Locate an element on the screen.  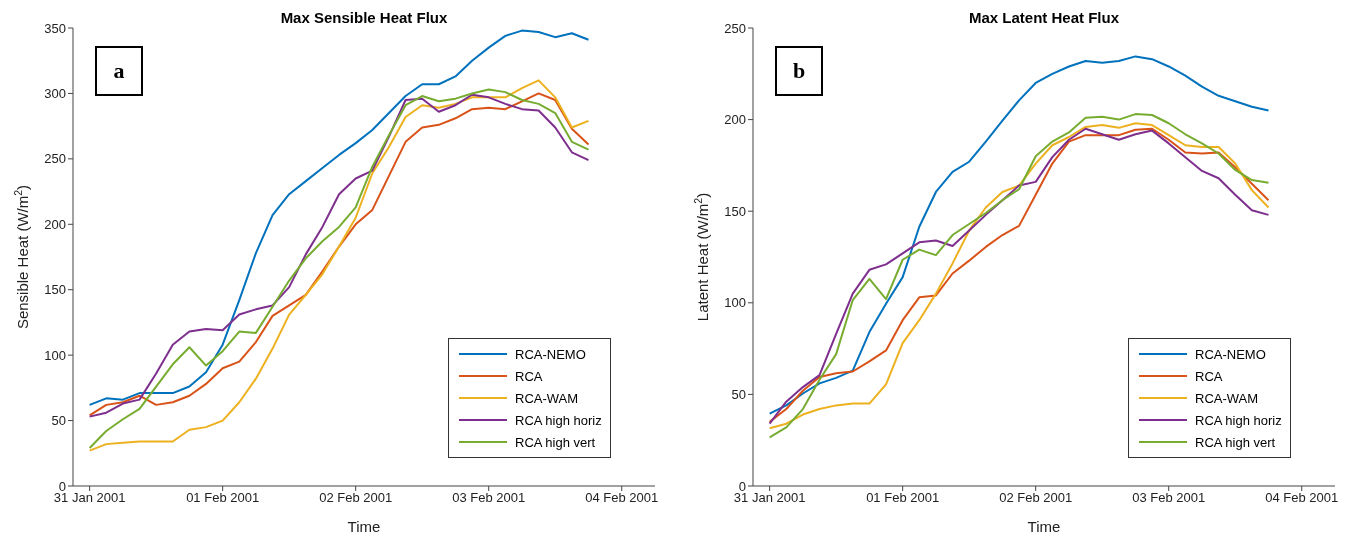
annotation: b is located at coordinates (799, 71).